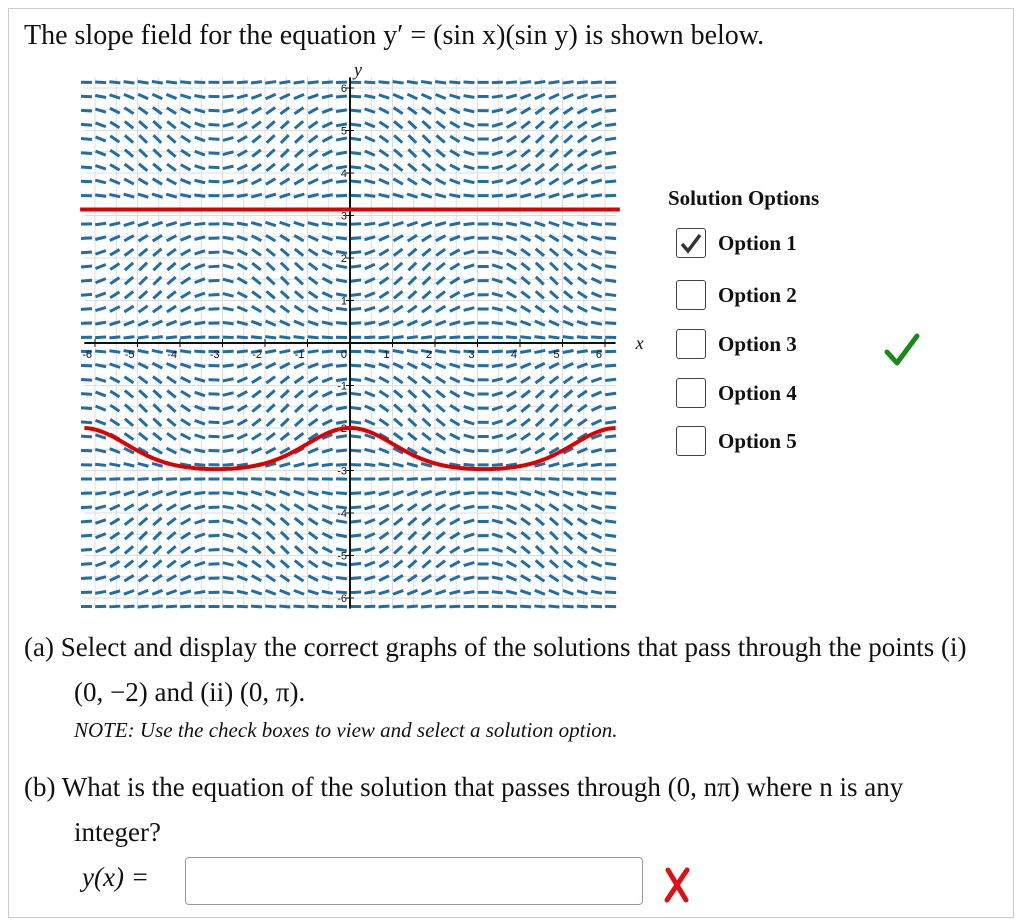 This screenshot has width=1024, height=923. Describe the element at coordinates (736, 344) in the screenshot. I see `option: Option 3` at that location.